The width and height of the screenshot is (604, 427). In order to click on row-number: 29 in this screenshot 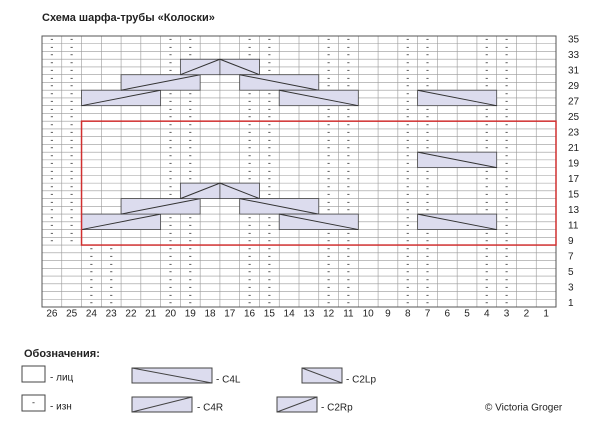, I will do `click(574, 86)`.